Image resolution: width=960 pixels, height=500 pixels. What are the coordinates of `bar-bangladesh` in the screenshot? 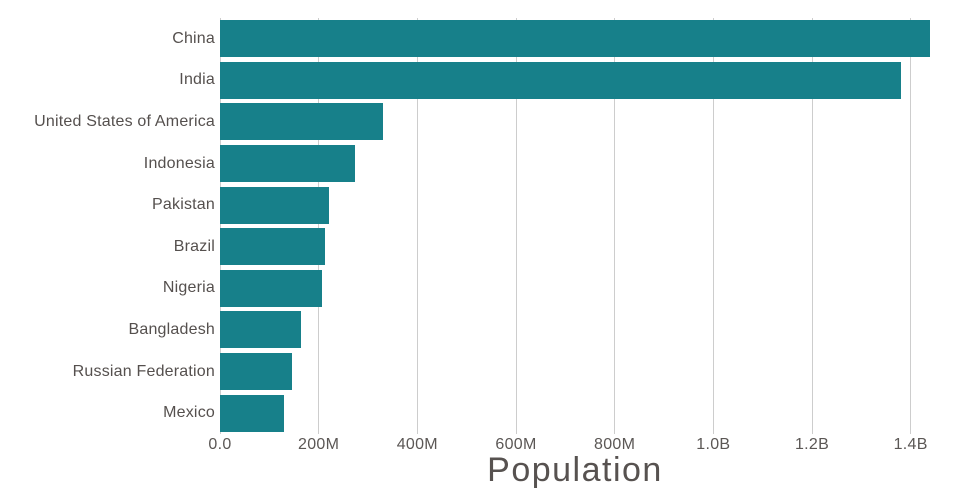 It's located at (261, 330).